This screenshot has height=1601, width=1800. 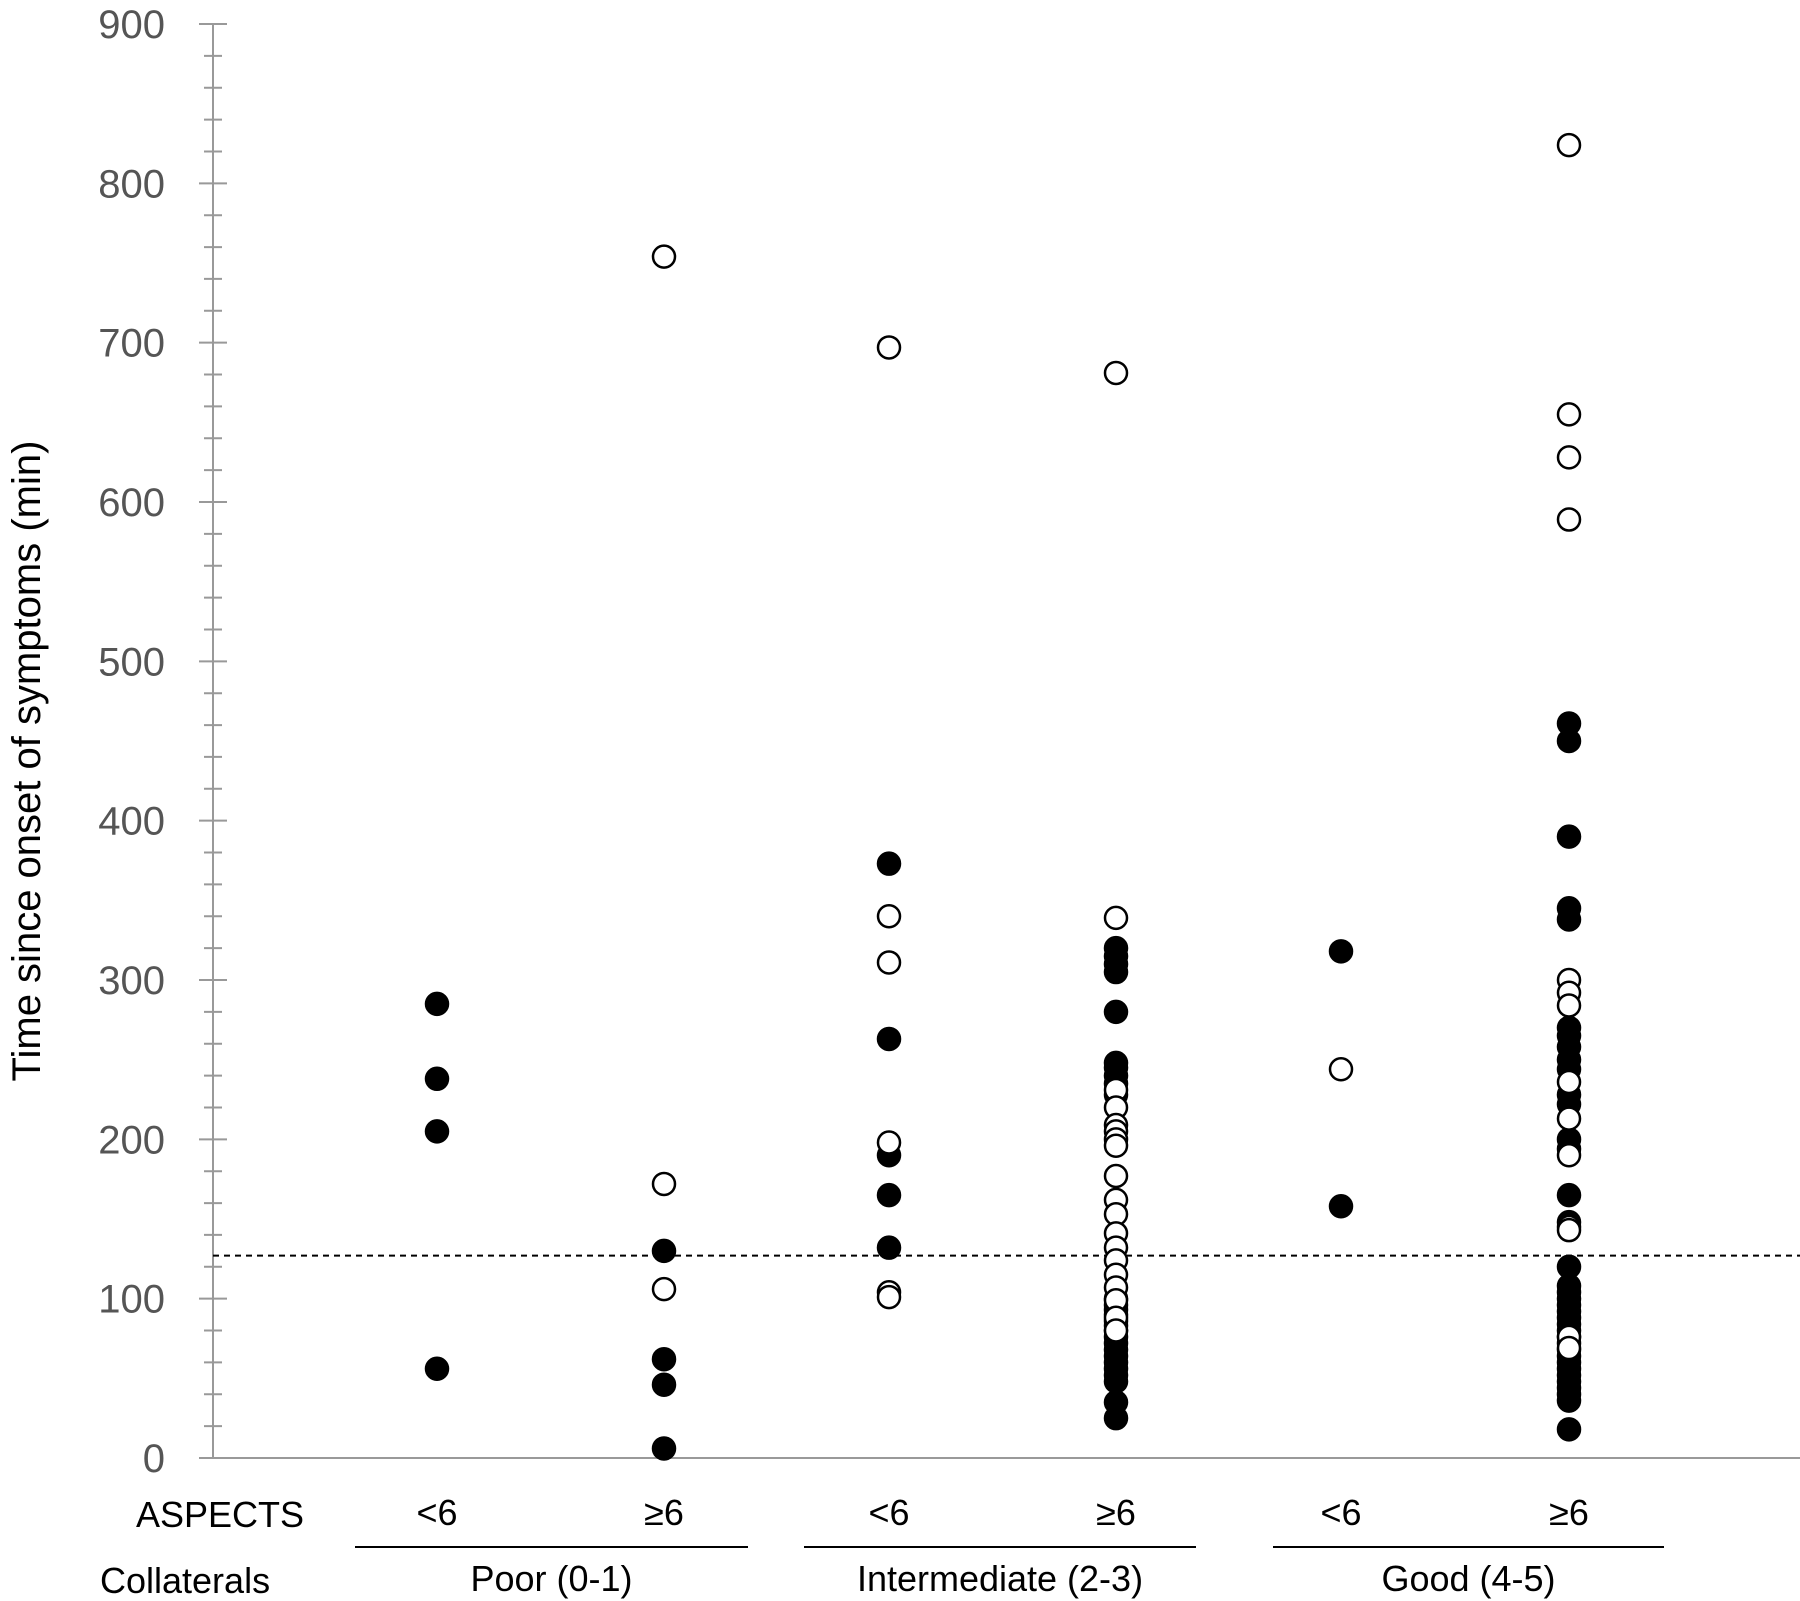 What do you see at coordinates (154, 1459) in the screenshot?
I see `y-tick-label: 0` at bounding box center [154, 1459].